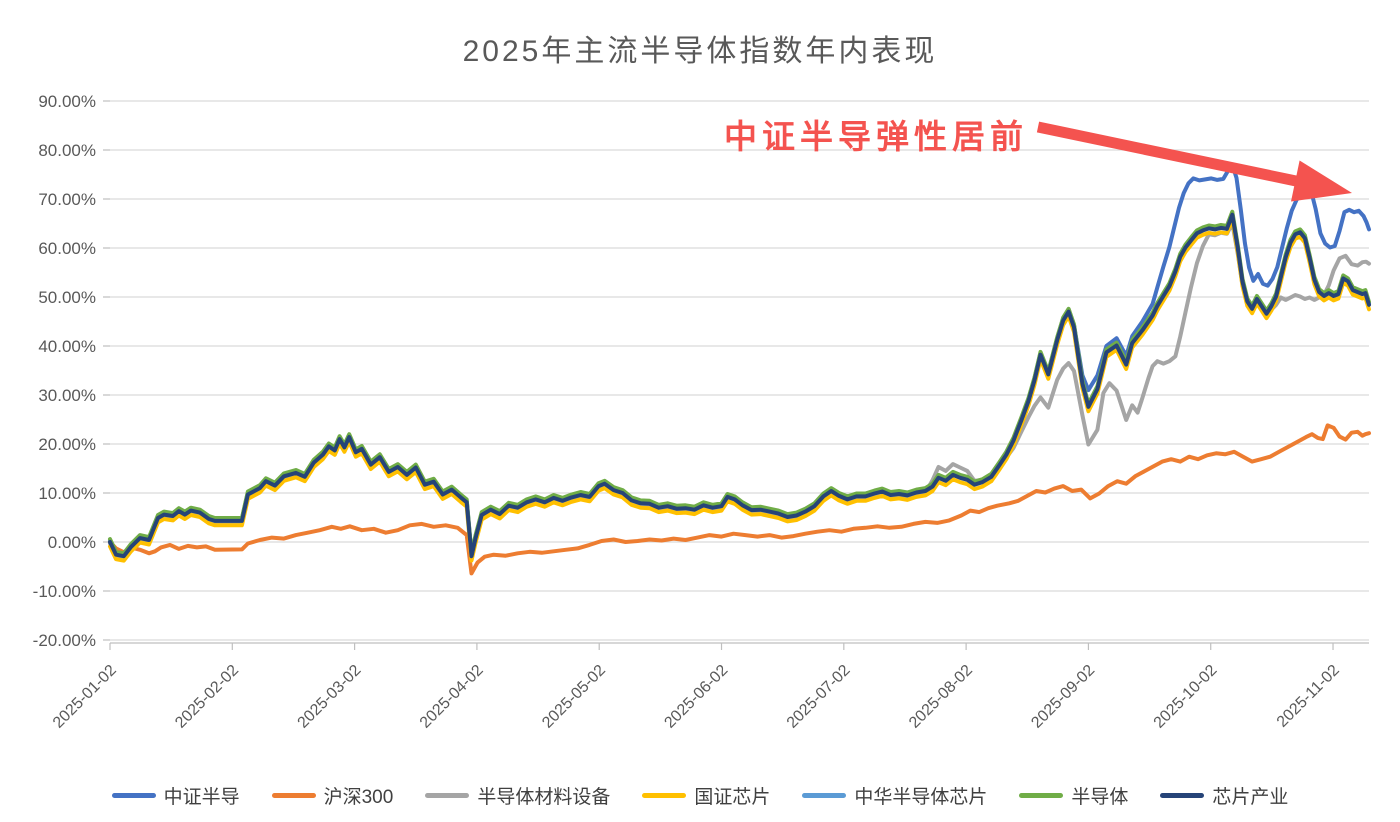 Image resolution: width=1400 pixels, height=822 pixels. What do you see at coordinates (1321, 181) in the screenshot?
I see `annotation-arrow-head` at bounding box center [1321, 181].